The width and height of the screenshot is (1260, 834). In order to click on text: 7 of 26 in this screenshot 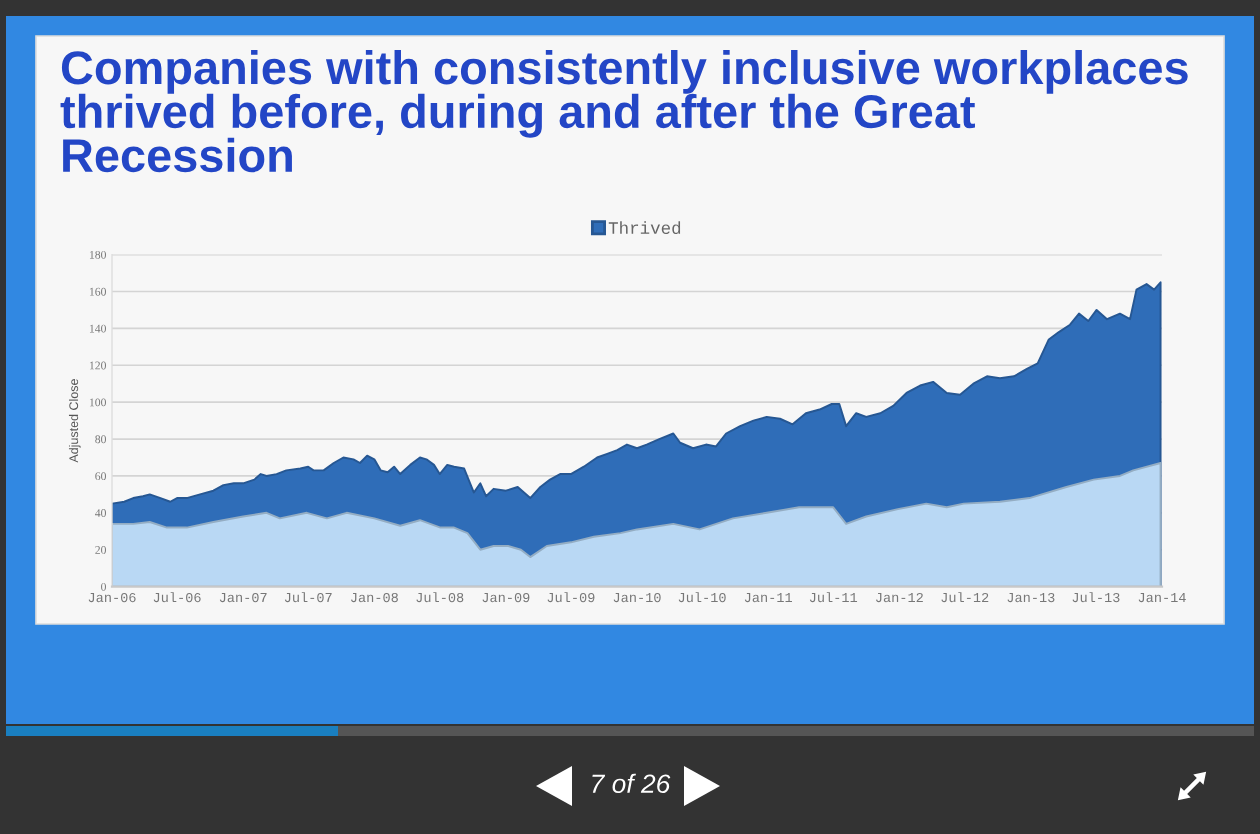, I will do `click(631, 783)`.